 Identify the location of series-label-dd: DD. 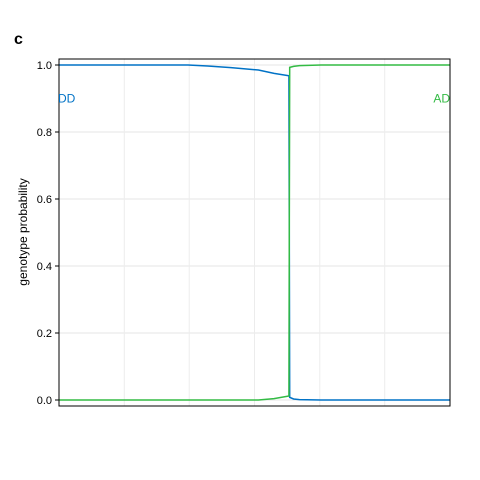
(67, 99).